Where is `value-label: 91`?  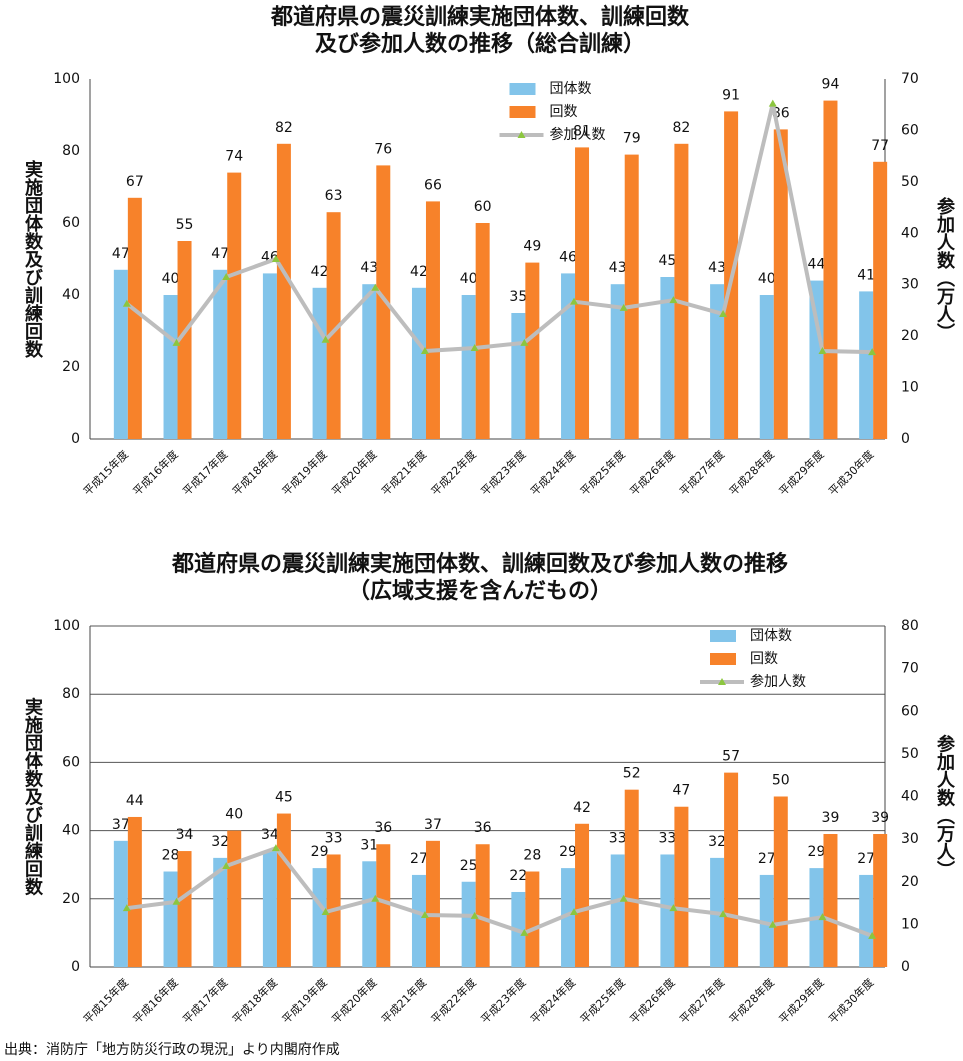 value-label: 91 is located at coordinates (731, 95).